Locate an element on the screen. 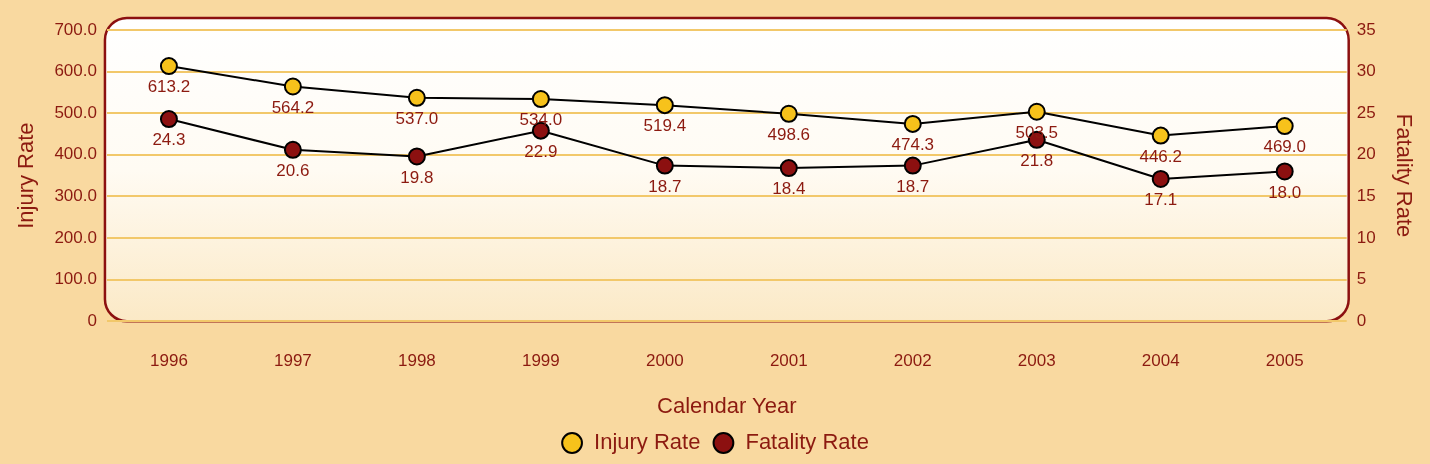  y-tick-label: 200.0 is located at coordinates (75, 237).